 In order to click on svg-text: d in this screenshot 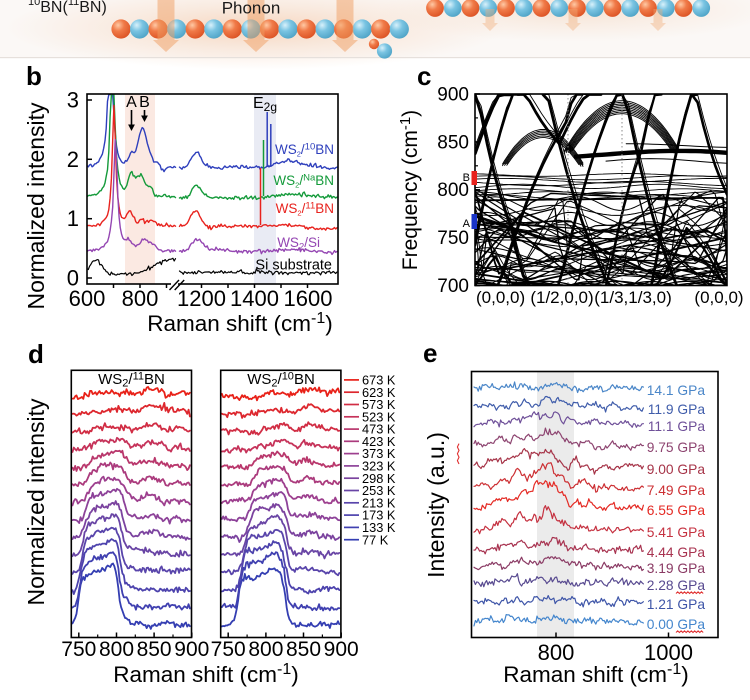, I will do `click(36, 354)`.